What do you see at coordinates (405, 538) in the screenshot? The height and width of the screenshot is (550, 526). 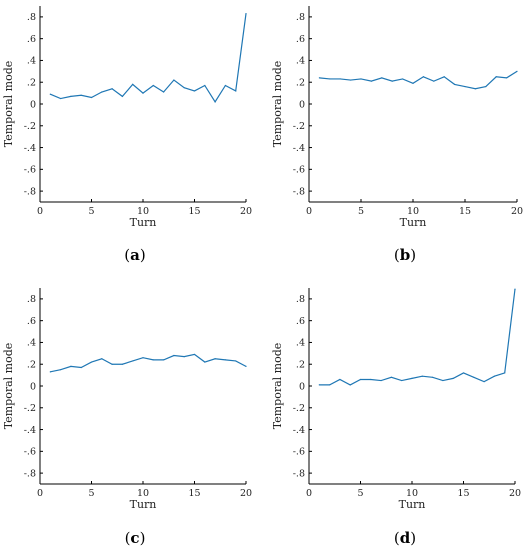 I see `panel-caption: (d)` at bounding box center [405, 538].